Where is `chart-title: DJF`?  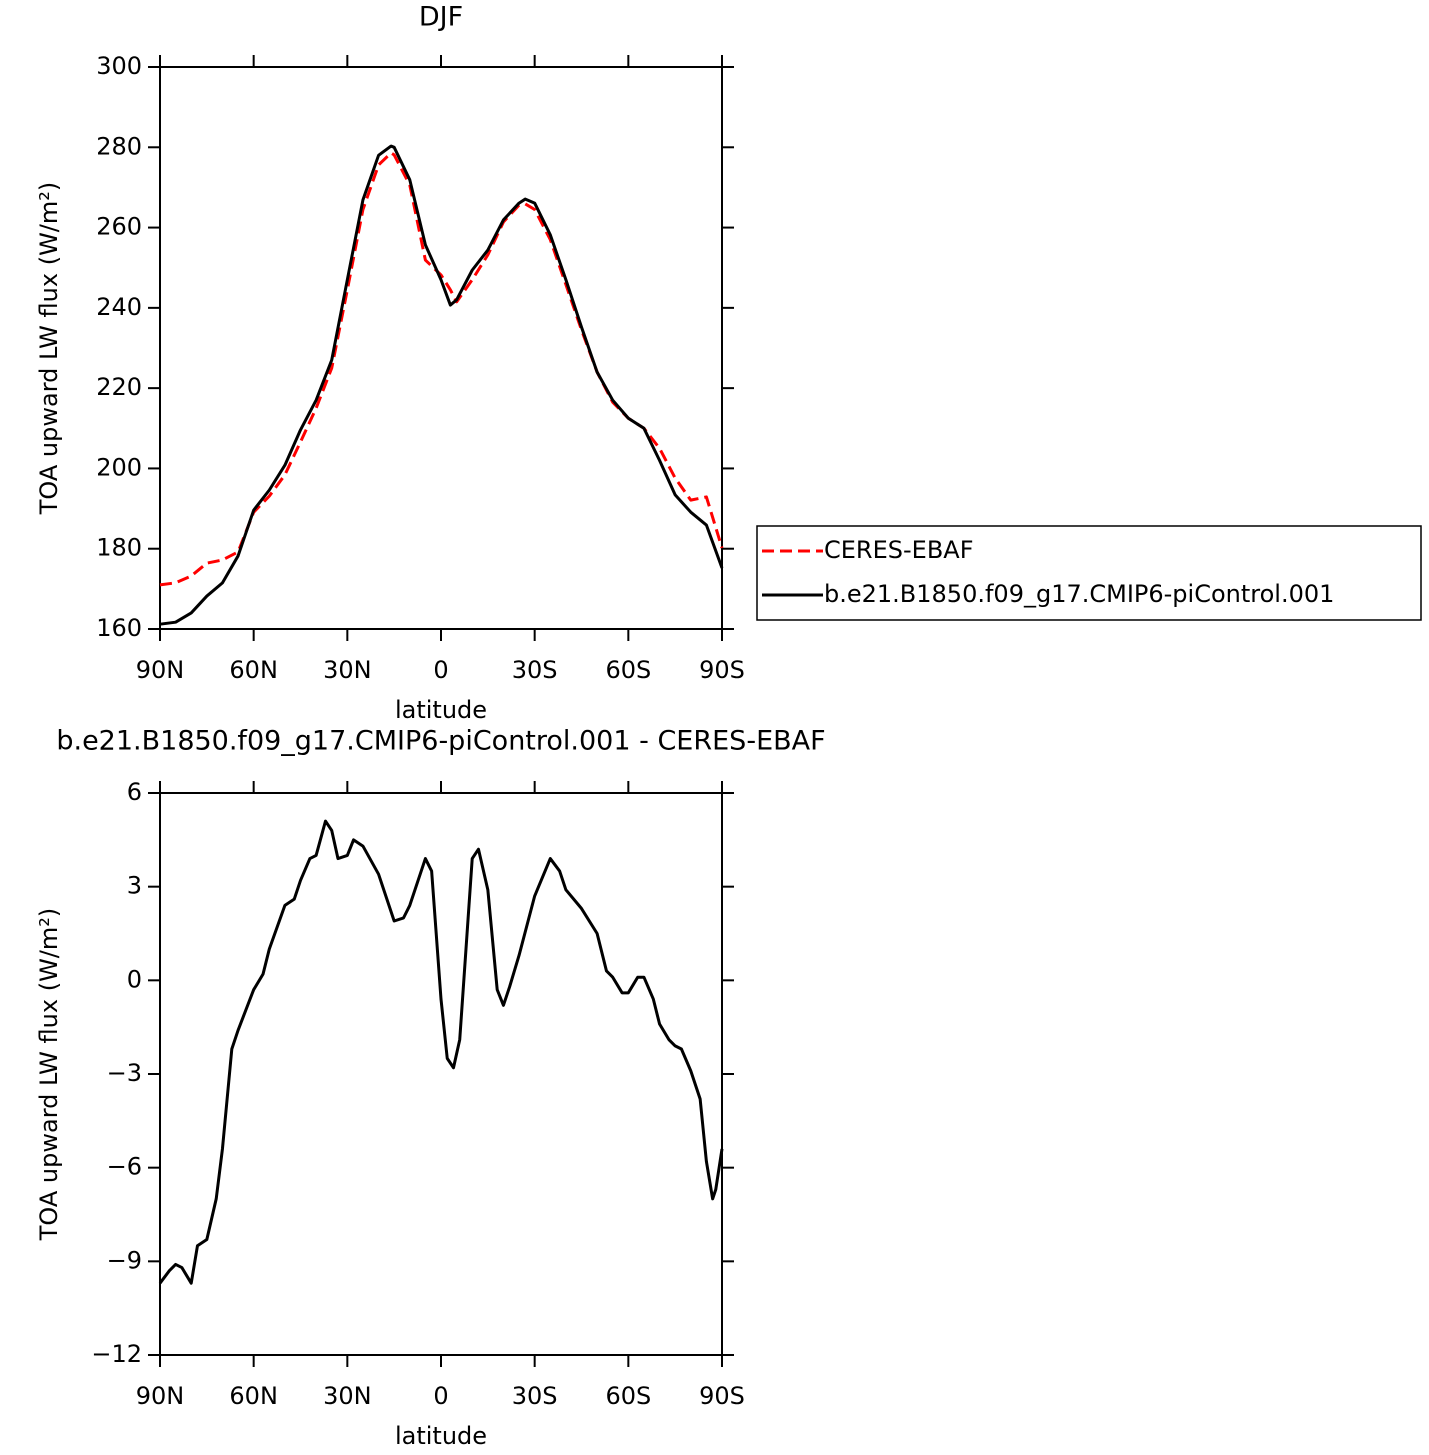 chart-title: DJF is located at coordinates (441, 17).